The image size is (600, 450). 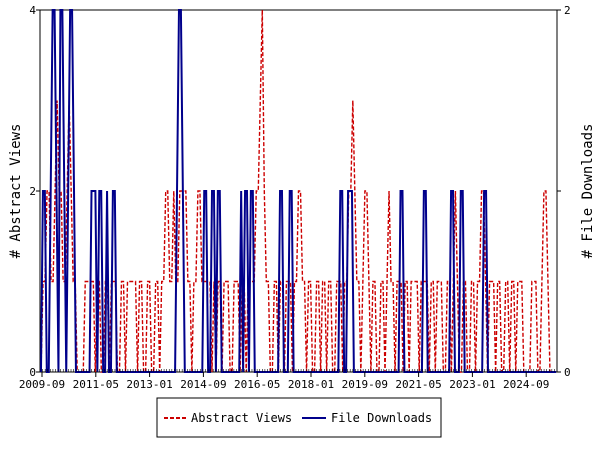 What do you see at coordinates (567, 372) in the screenshot?
I see `y-right-tick-label: 0` at bounding box center [567, 372].